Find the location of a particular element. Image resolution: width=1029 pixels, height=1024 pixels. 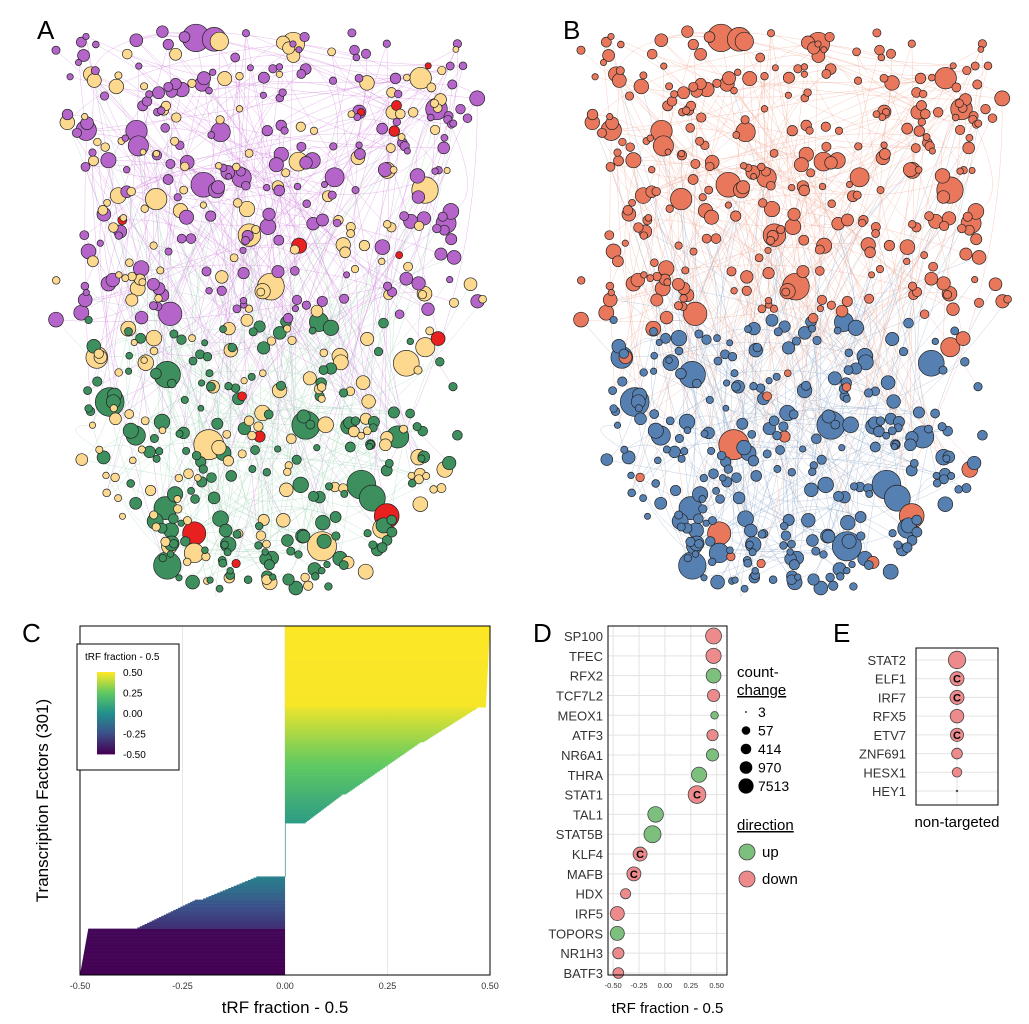

tf-point-d is located at coordinates (714, 695).